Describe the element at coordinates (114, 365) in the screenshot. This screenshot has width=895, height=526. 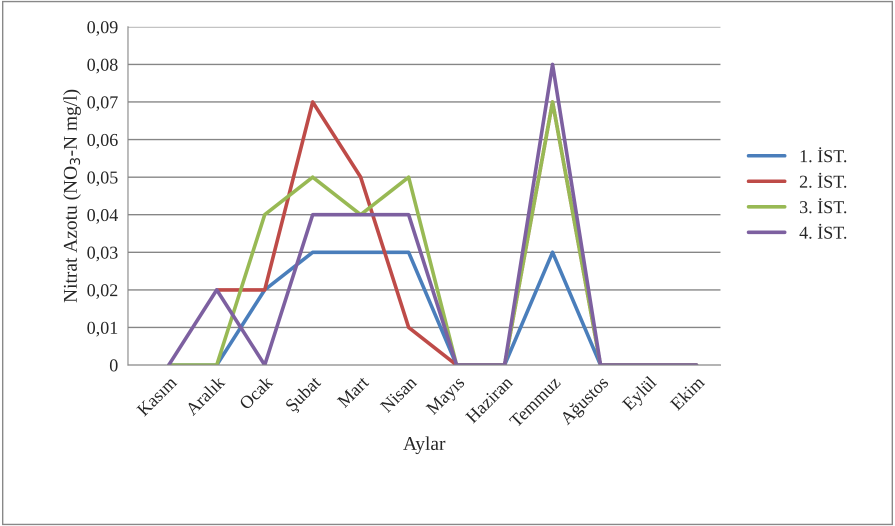
I see `y-tick-label: 0` at that location.